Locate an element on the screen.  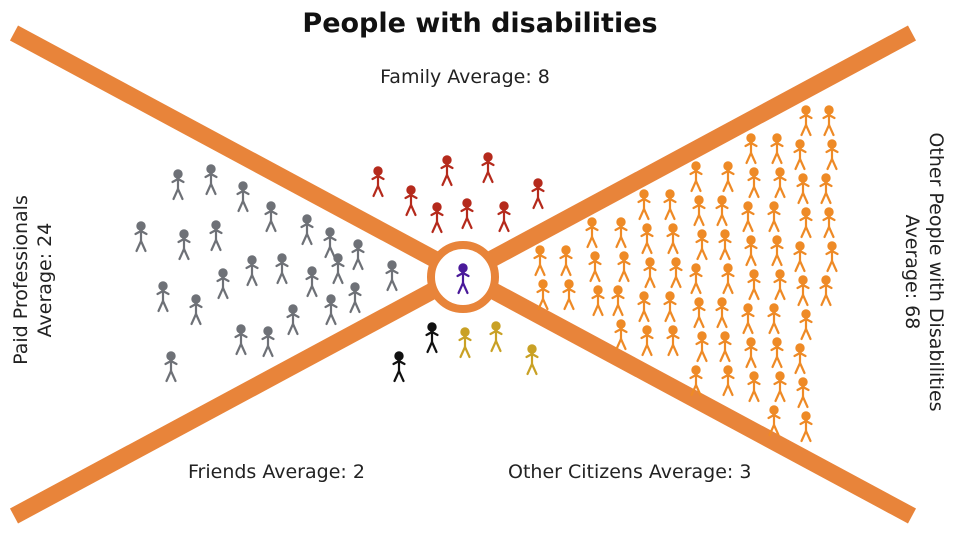
family-label: Family Average: 8 is located at coordinates (465, 77).